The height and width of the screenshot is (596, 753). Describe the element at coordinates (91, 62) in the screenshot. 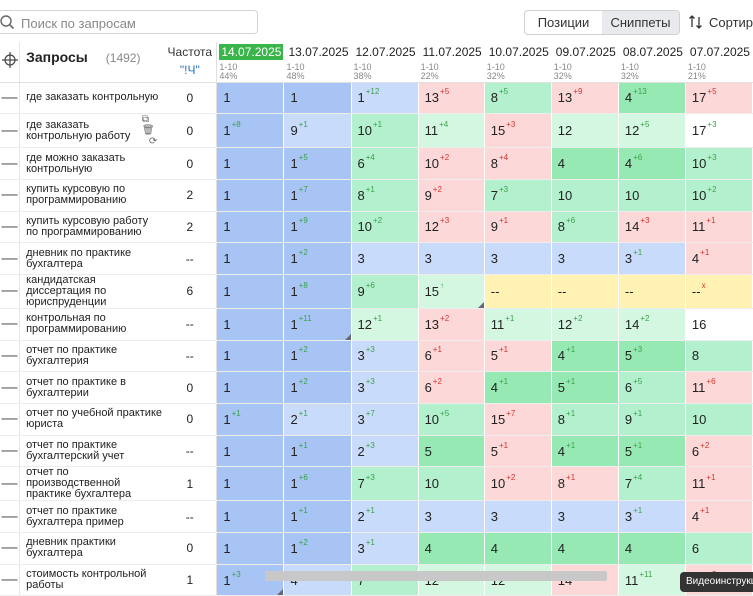

I see `queries-column-header: Запросы (1492)` at that location.